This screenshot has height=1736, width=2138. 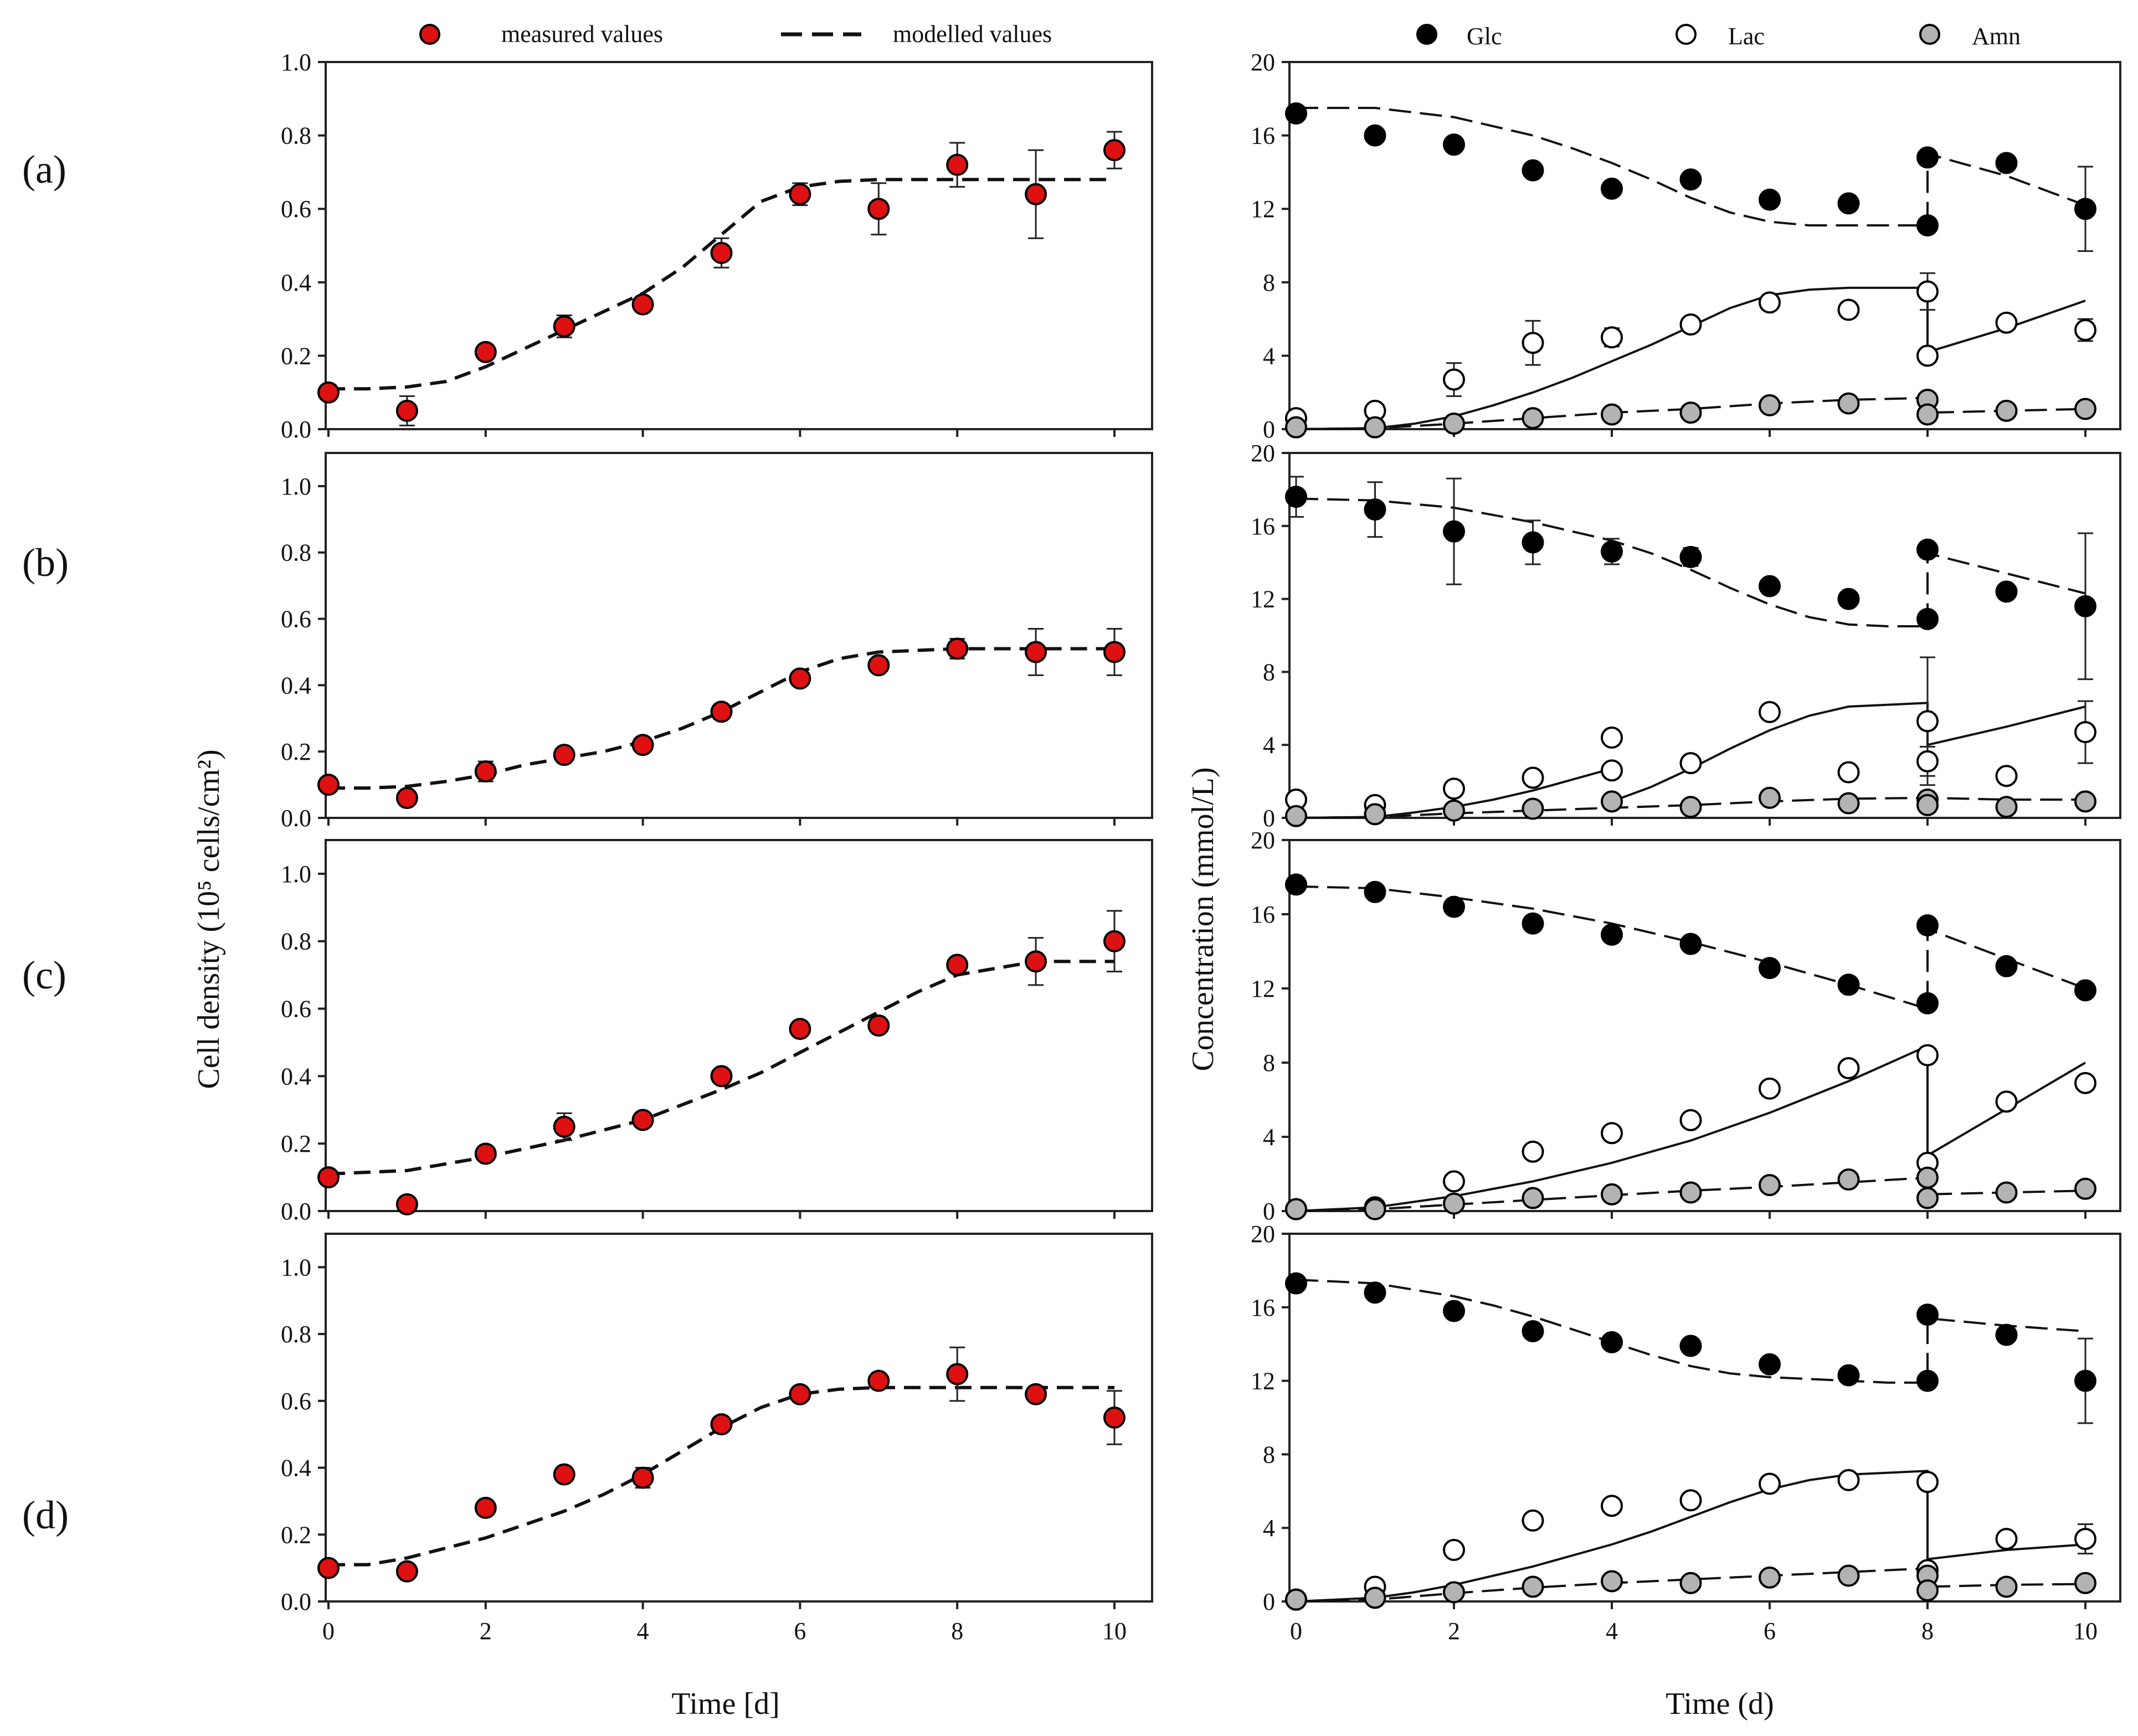 What do you see at coordinates (296, 874) in the screenshot?
I see `y-tick-label: 1.0` at bounding box center [296, 874].